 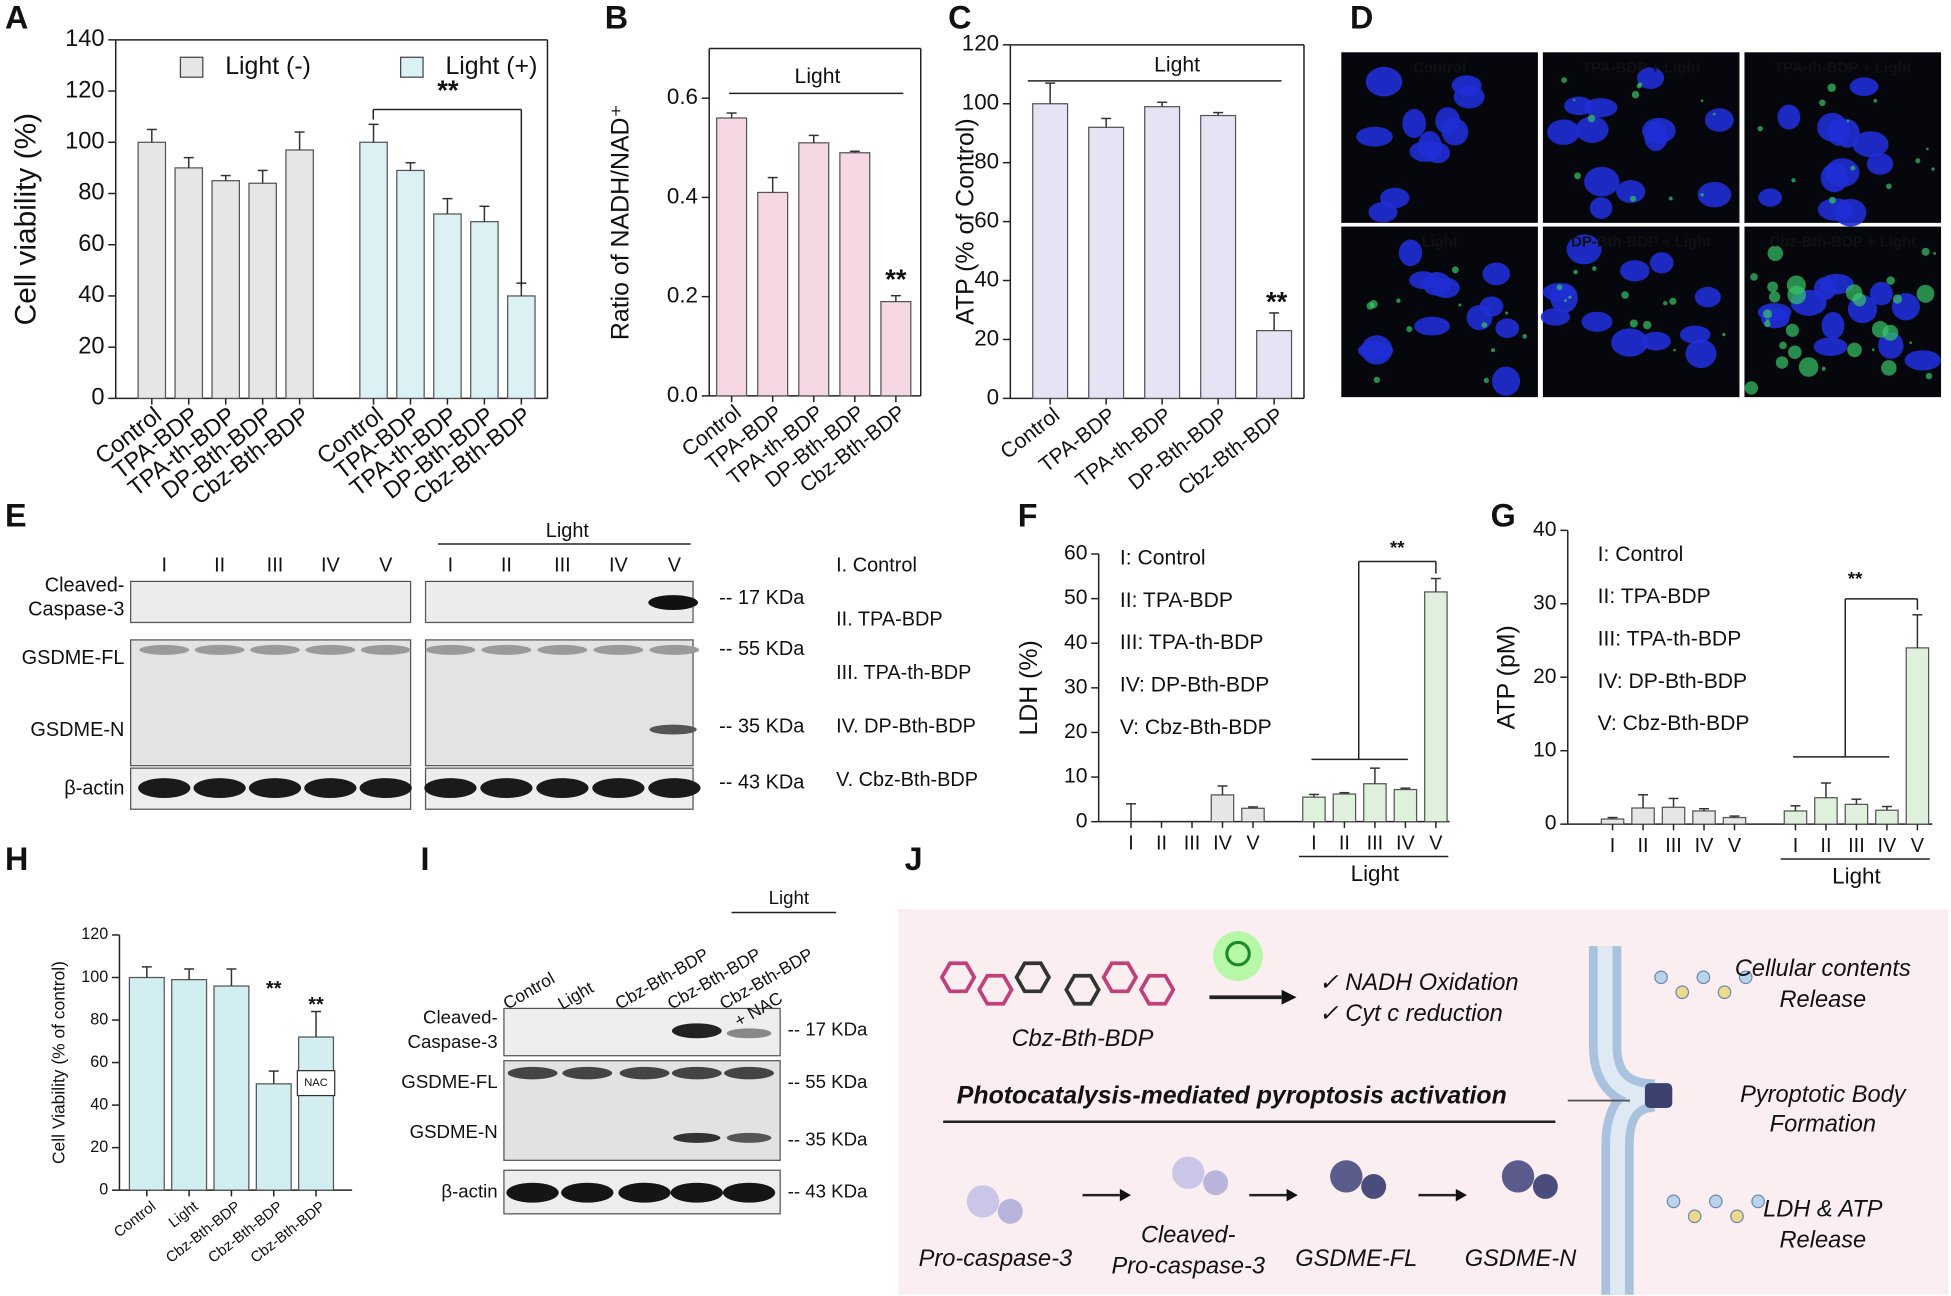 What do you see at coordinates (274, 989) in the screenshot?
I see `annotation: **` at bounding box center [274, 989].